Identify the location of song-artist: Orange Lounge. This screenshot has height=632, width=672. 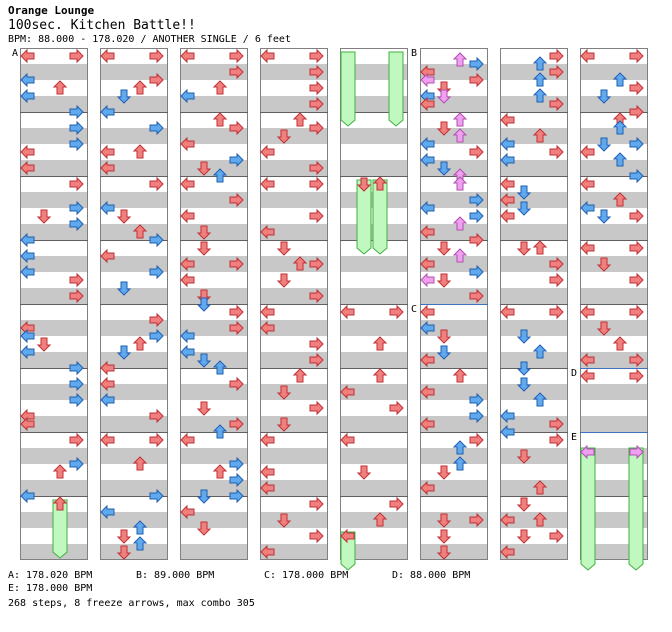
(51, 10).